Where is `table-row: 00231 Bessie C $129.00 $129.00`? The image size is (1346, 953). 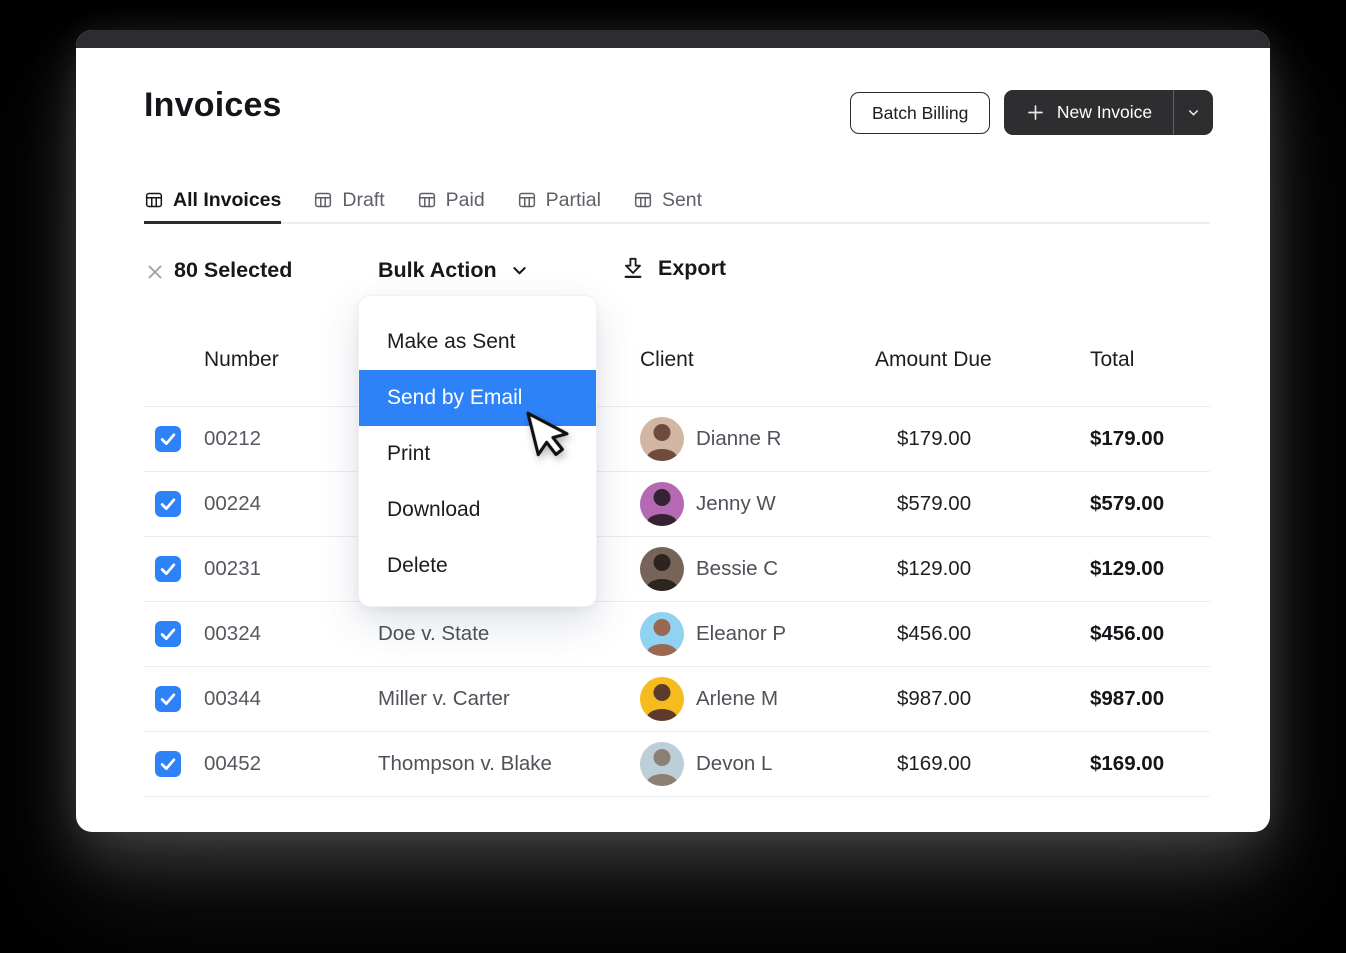
table-row: 00231 Bessie C $129.00 $129.00 is located at coordinates (677, 569).